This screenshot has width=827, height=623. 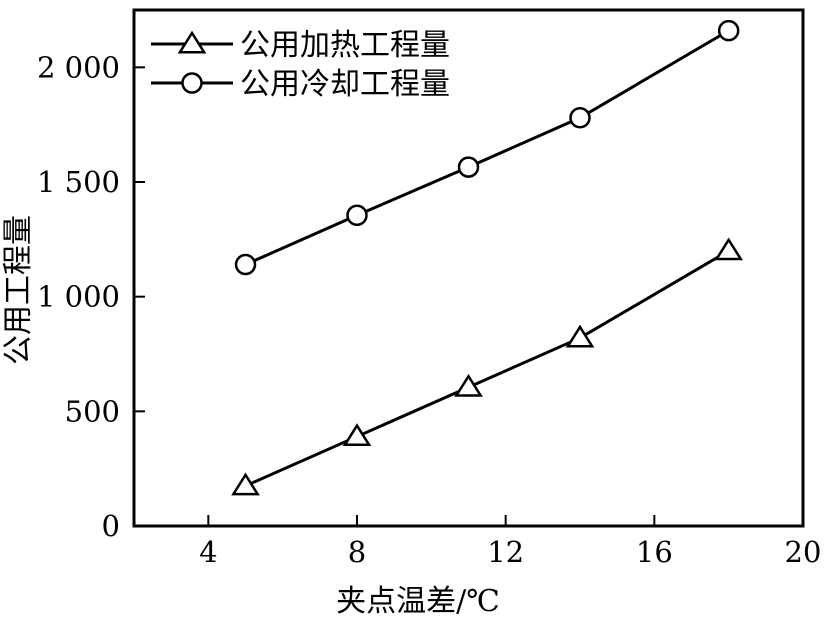 What do you see at coordinates (92, 411) in the screenshot?
I see `y-tick-label: 500` at bounding box center [92, 411].